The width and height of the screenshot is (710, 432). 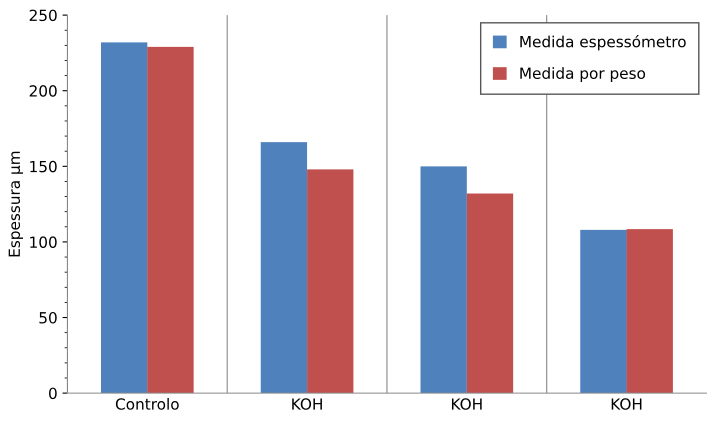 What do you see at coordinates (16, 204) in the screenshot?
I see `y-axis-title: Espessura µm` at bounding box center [16, 204].